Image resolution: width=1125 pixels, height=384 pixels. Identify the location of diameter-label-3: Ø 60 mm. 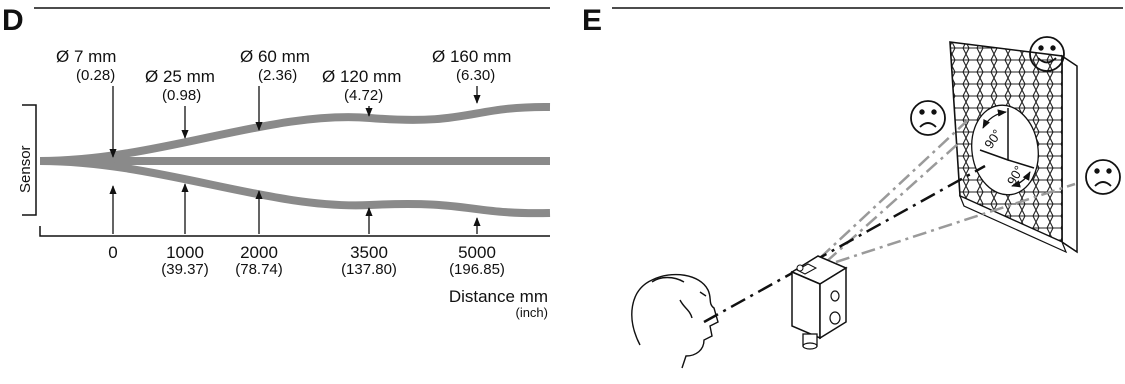
(275, 56).